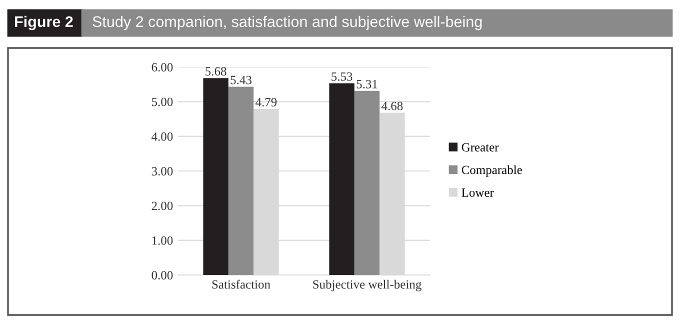  Describe the element at coordinates (162, 206) in the screenshot. I see `y-tick-label: 2.00` at that location.